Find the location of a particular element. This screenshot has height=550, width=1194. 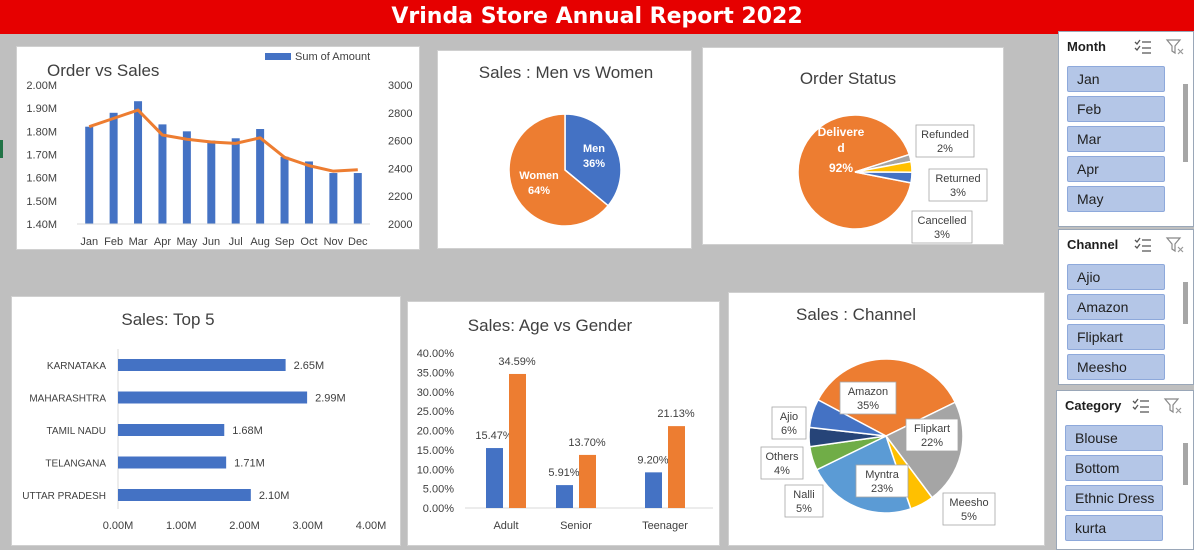

slicer-item-feb: Feb is located at coordinates (1116, 109).